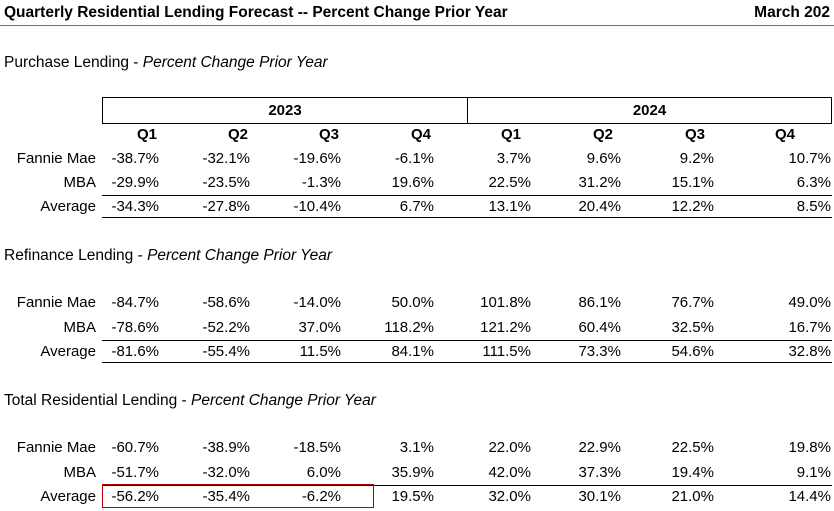 Image resolution: width=834 pixels, height=511 pixels. Describe the element at coordinates (692, 182) in the screenshot. I see `data-cell: 15.1%` at that location.